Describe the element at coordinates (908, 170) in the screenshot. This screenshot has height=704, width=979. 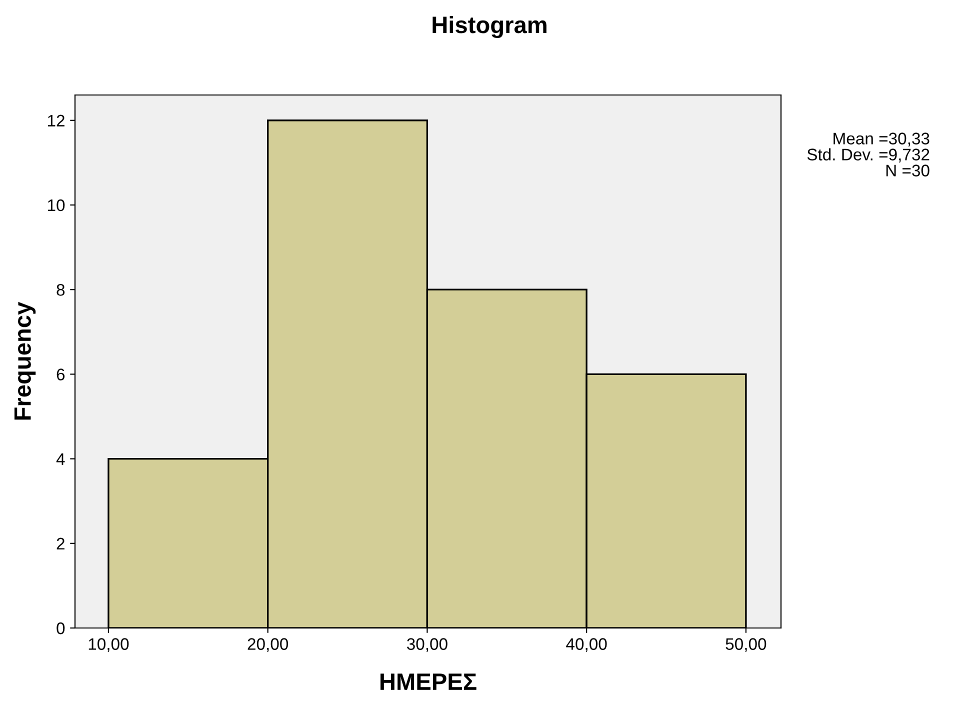
I see `text: N =30` at that location.